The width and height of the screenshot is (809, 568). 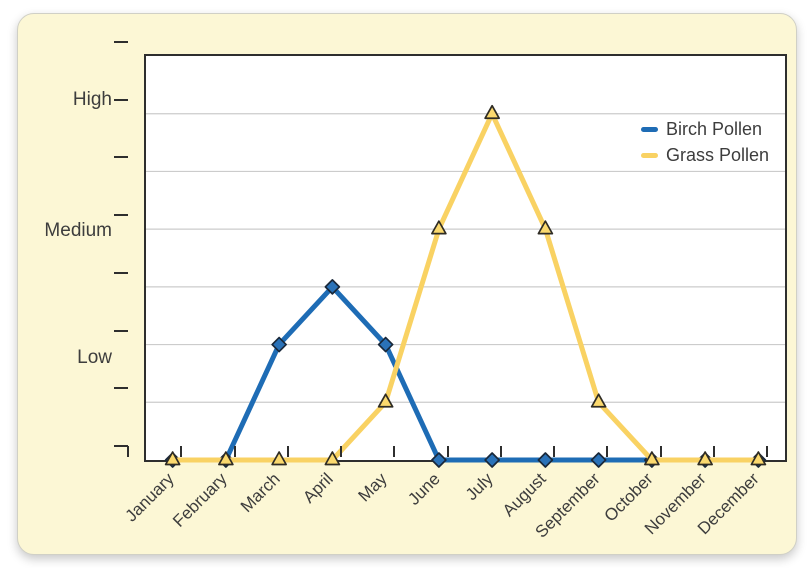 I want to click on grass-pollen-point-april, so click(x=332, y=458).